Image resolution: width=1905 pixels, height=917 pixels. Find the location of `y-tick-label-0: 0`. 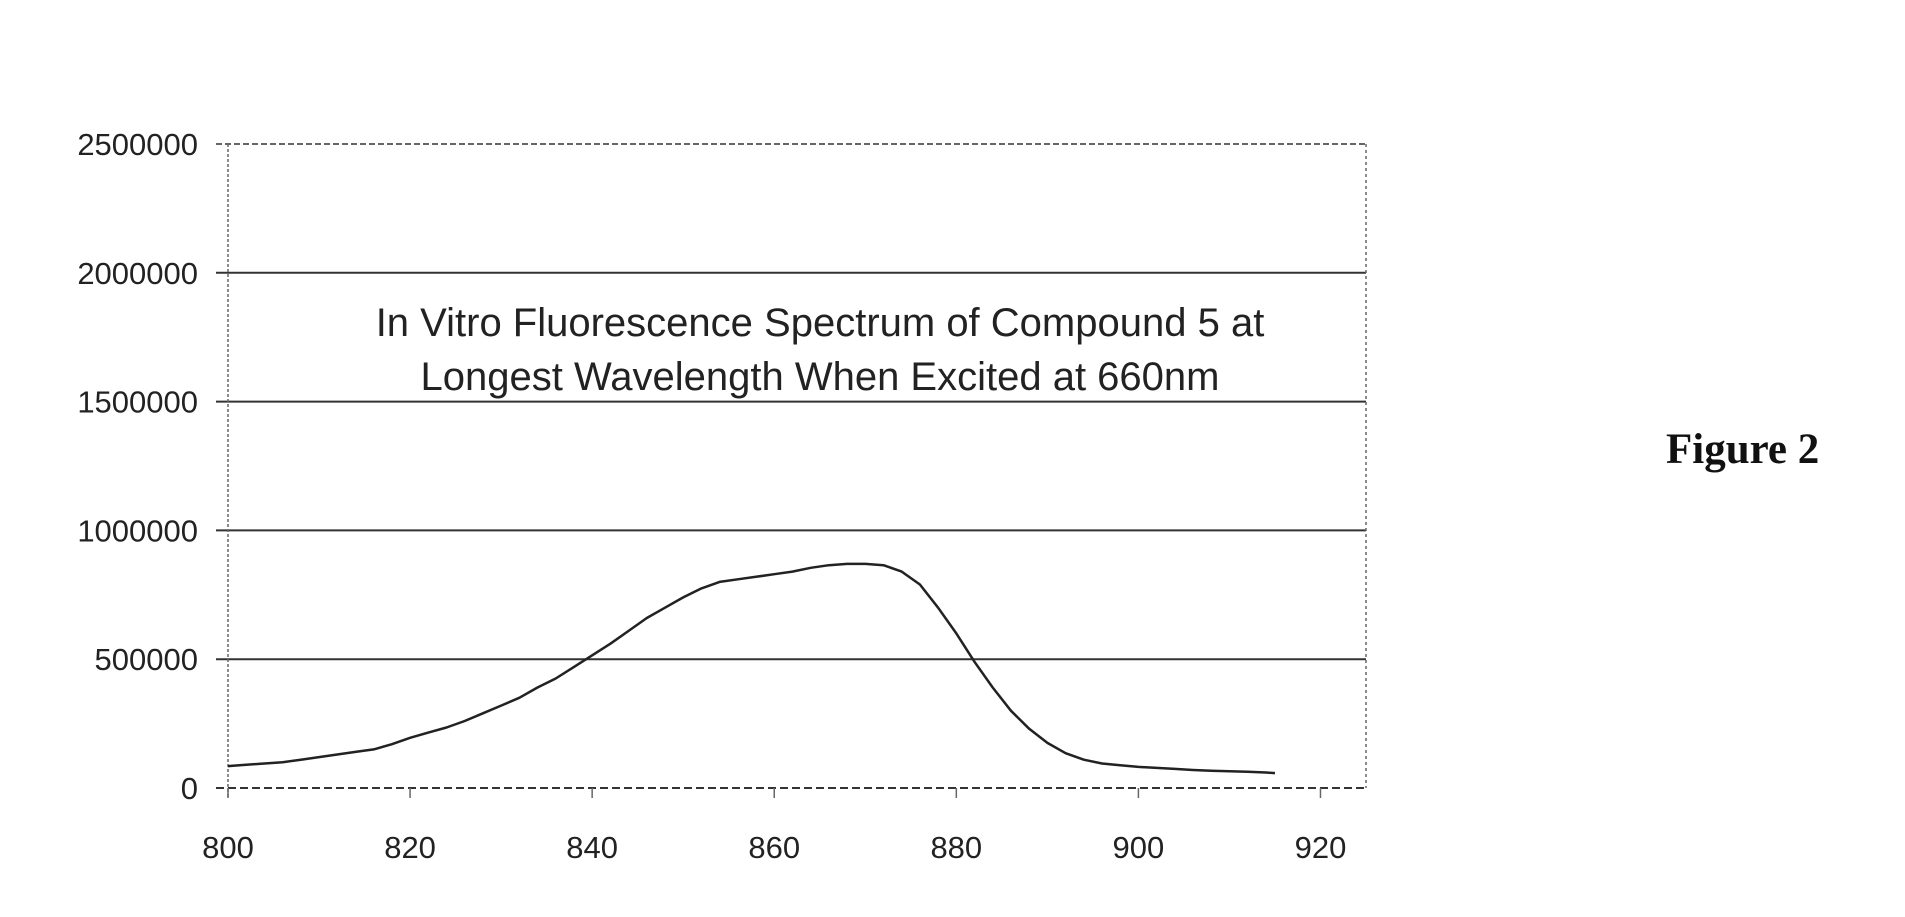

y-tick-label-0: 0 is located at coordinates (189, 788).